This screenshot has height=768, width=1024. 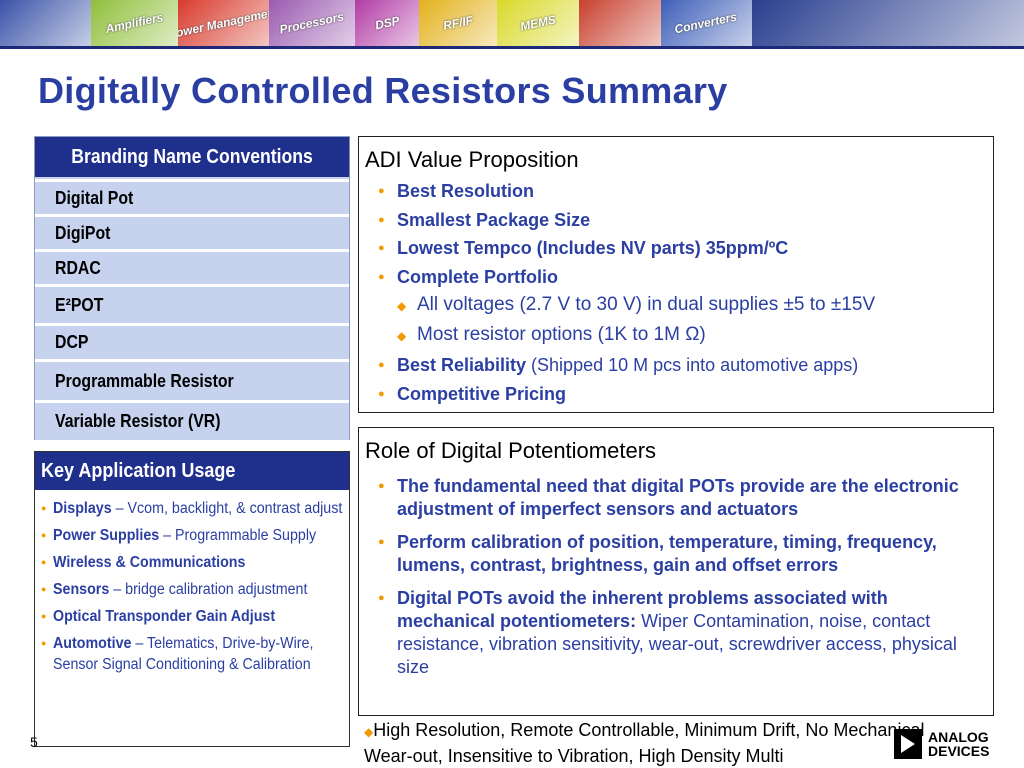 What do you see at coordinates (626, 280) in the screenshot?
I see `list-item: Complete Portfolio` at bounding box center [626, 280].